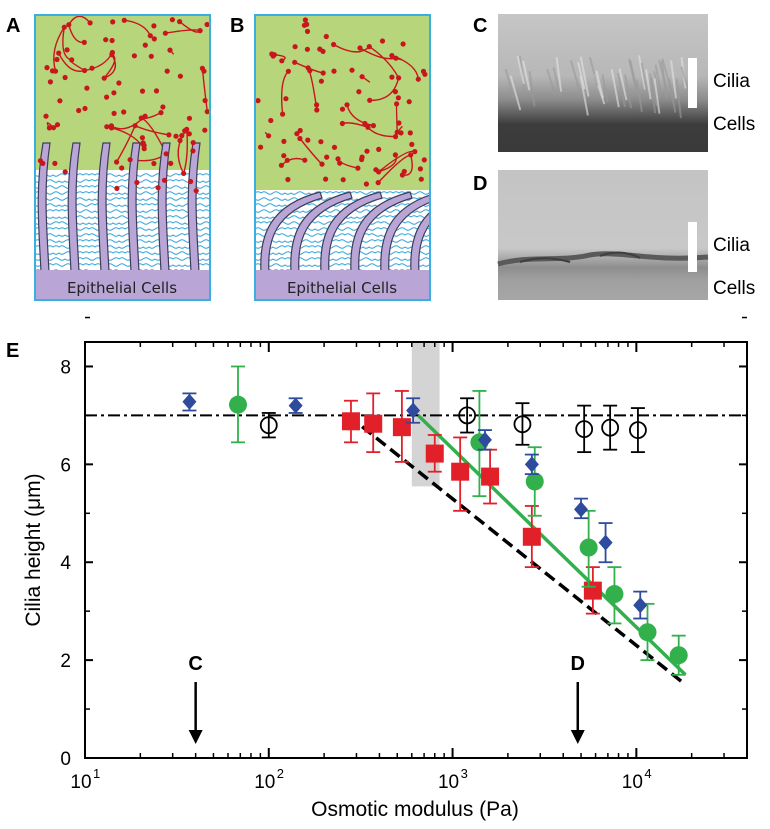  I want to click on y-tick-label: 6, so click(65, 465).